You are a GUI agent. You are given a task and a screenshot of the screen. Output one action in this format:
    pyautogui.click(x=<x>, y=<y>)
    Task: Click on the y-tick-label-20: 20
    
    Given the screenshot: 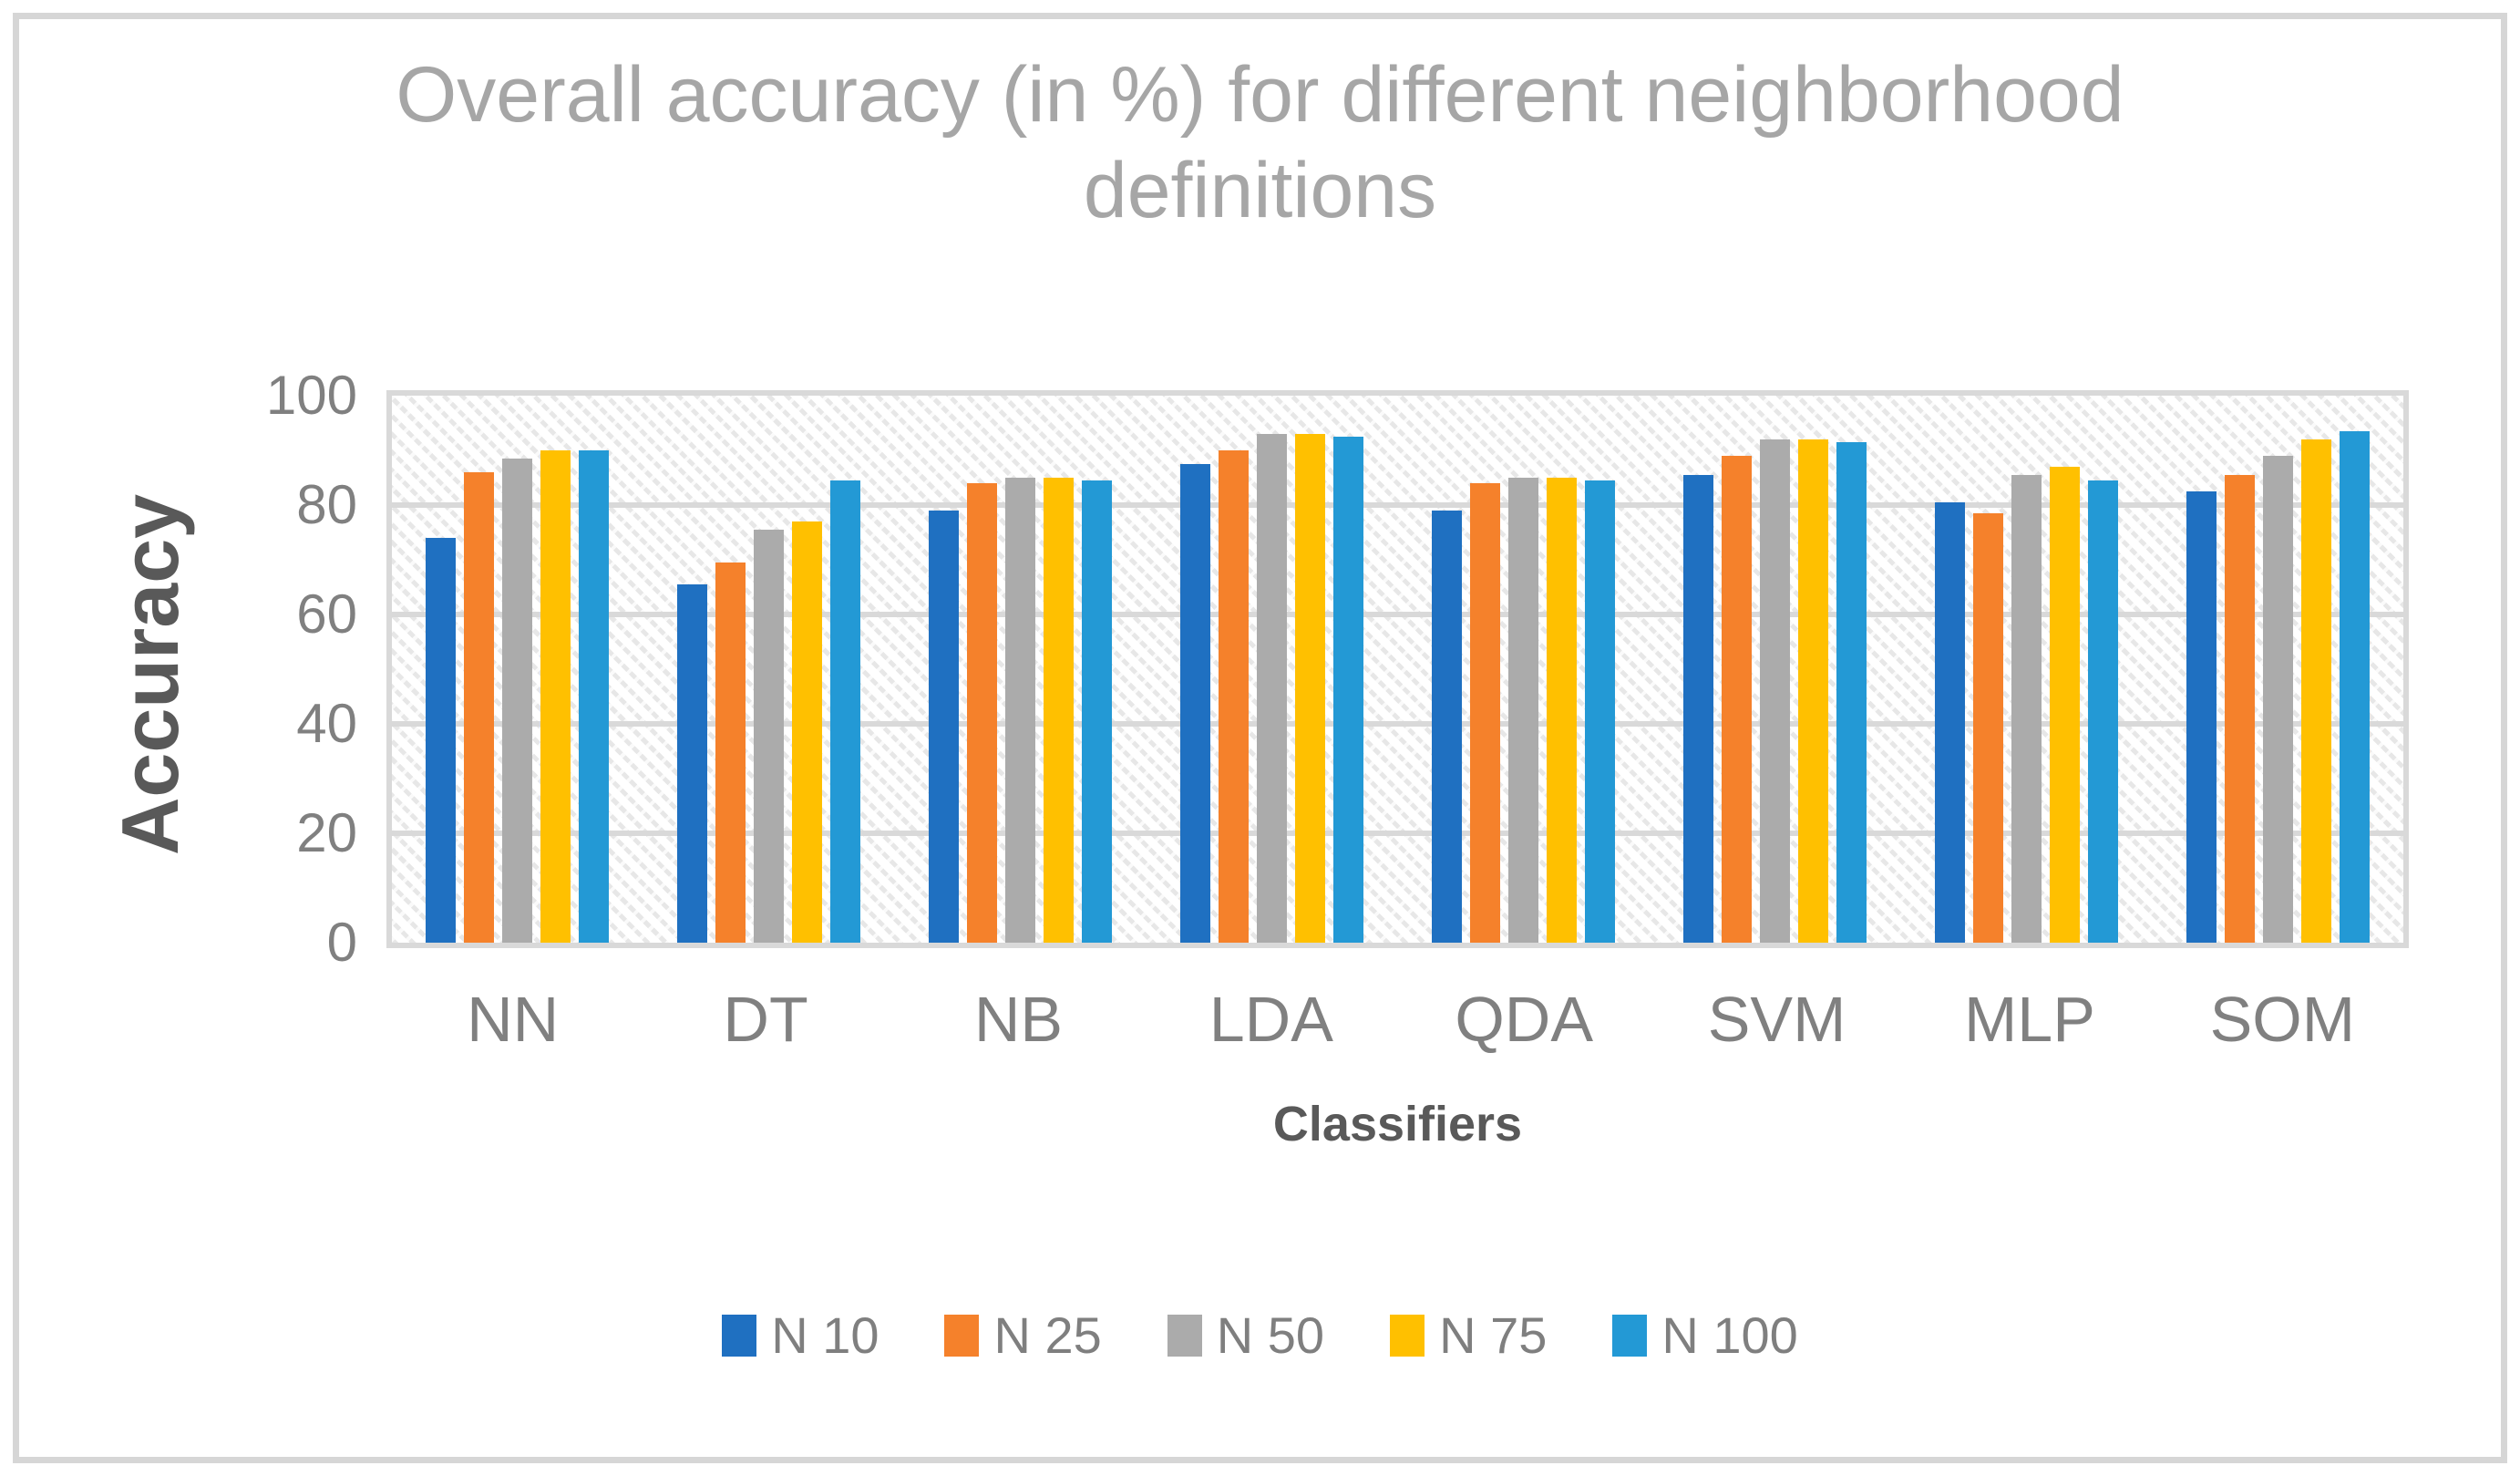 What is the action you would take?
    pyautogui.click(x=327, y=833)
    